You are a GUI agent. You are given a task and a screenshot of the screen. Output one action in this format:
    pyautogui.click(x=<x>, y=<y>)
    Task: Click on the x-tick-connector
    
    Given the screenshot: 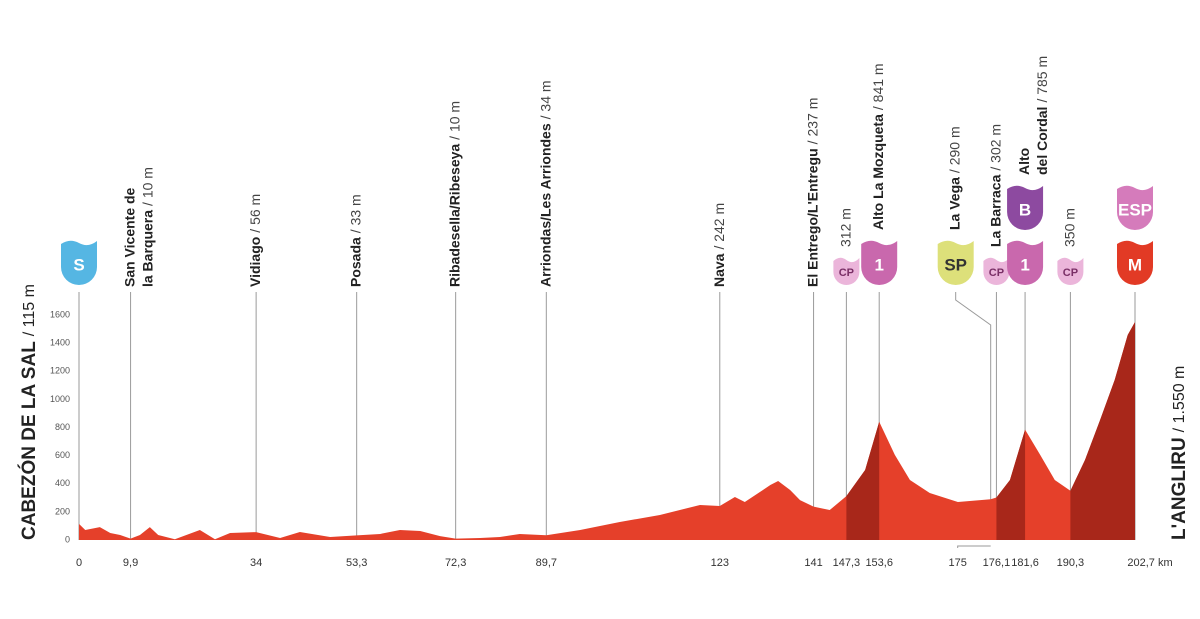 What is the action you would take?
    pyautogui.click(x=974, y=546)
    